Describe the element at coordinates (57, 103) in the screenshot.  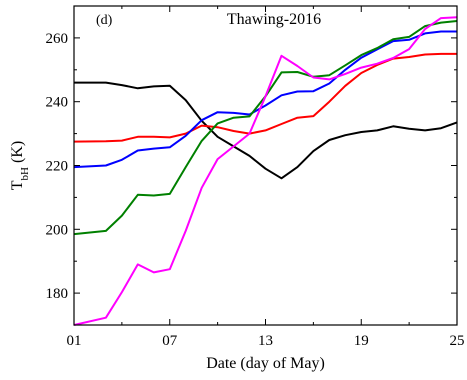
I see `y-tick-label: 240` at that location.